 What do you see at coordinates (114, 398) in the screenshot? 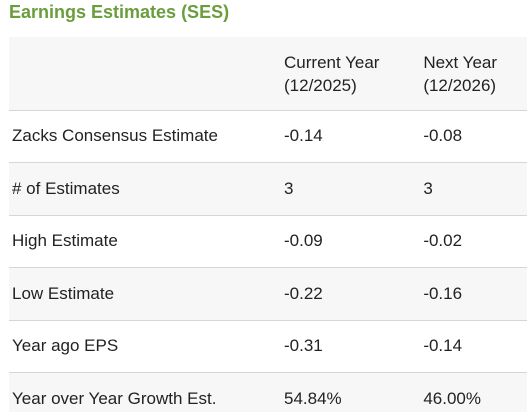
I see `row-label: Year over Year Growth Est.` at bounding box center [114, 398].